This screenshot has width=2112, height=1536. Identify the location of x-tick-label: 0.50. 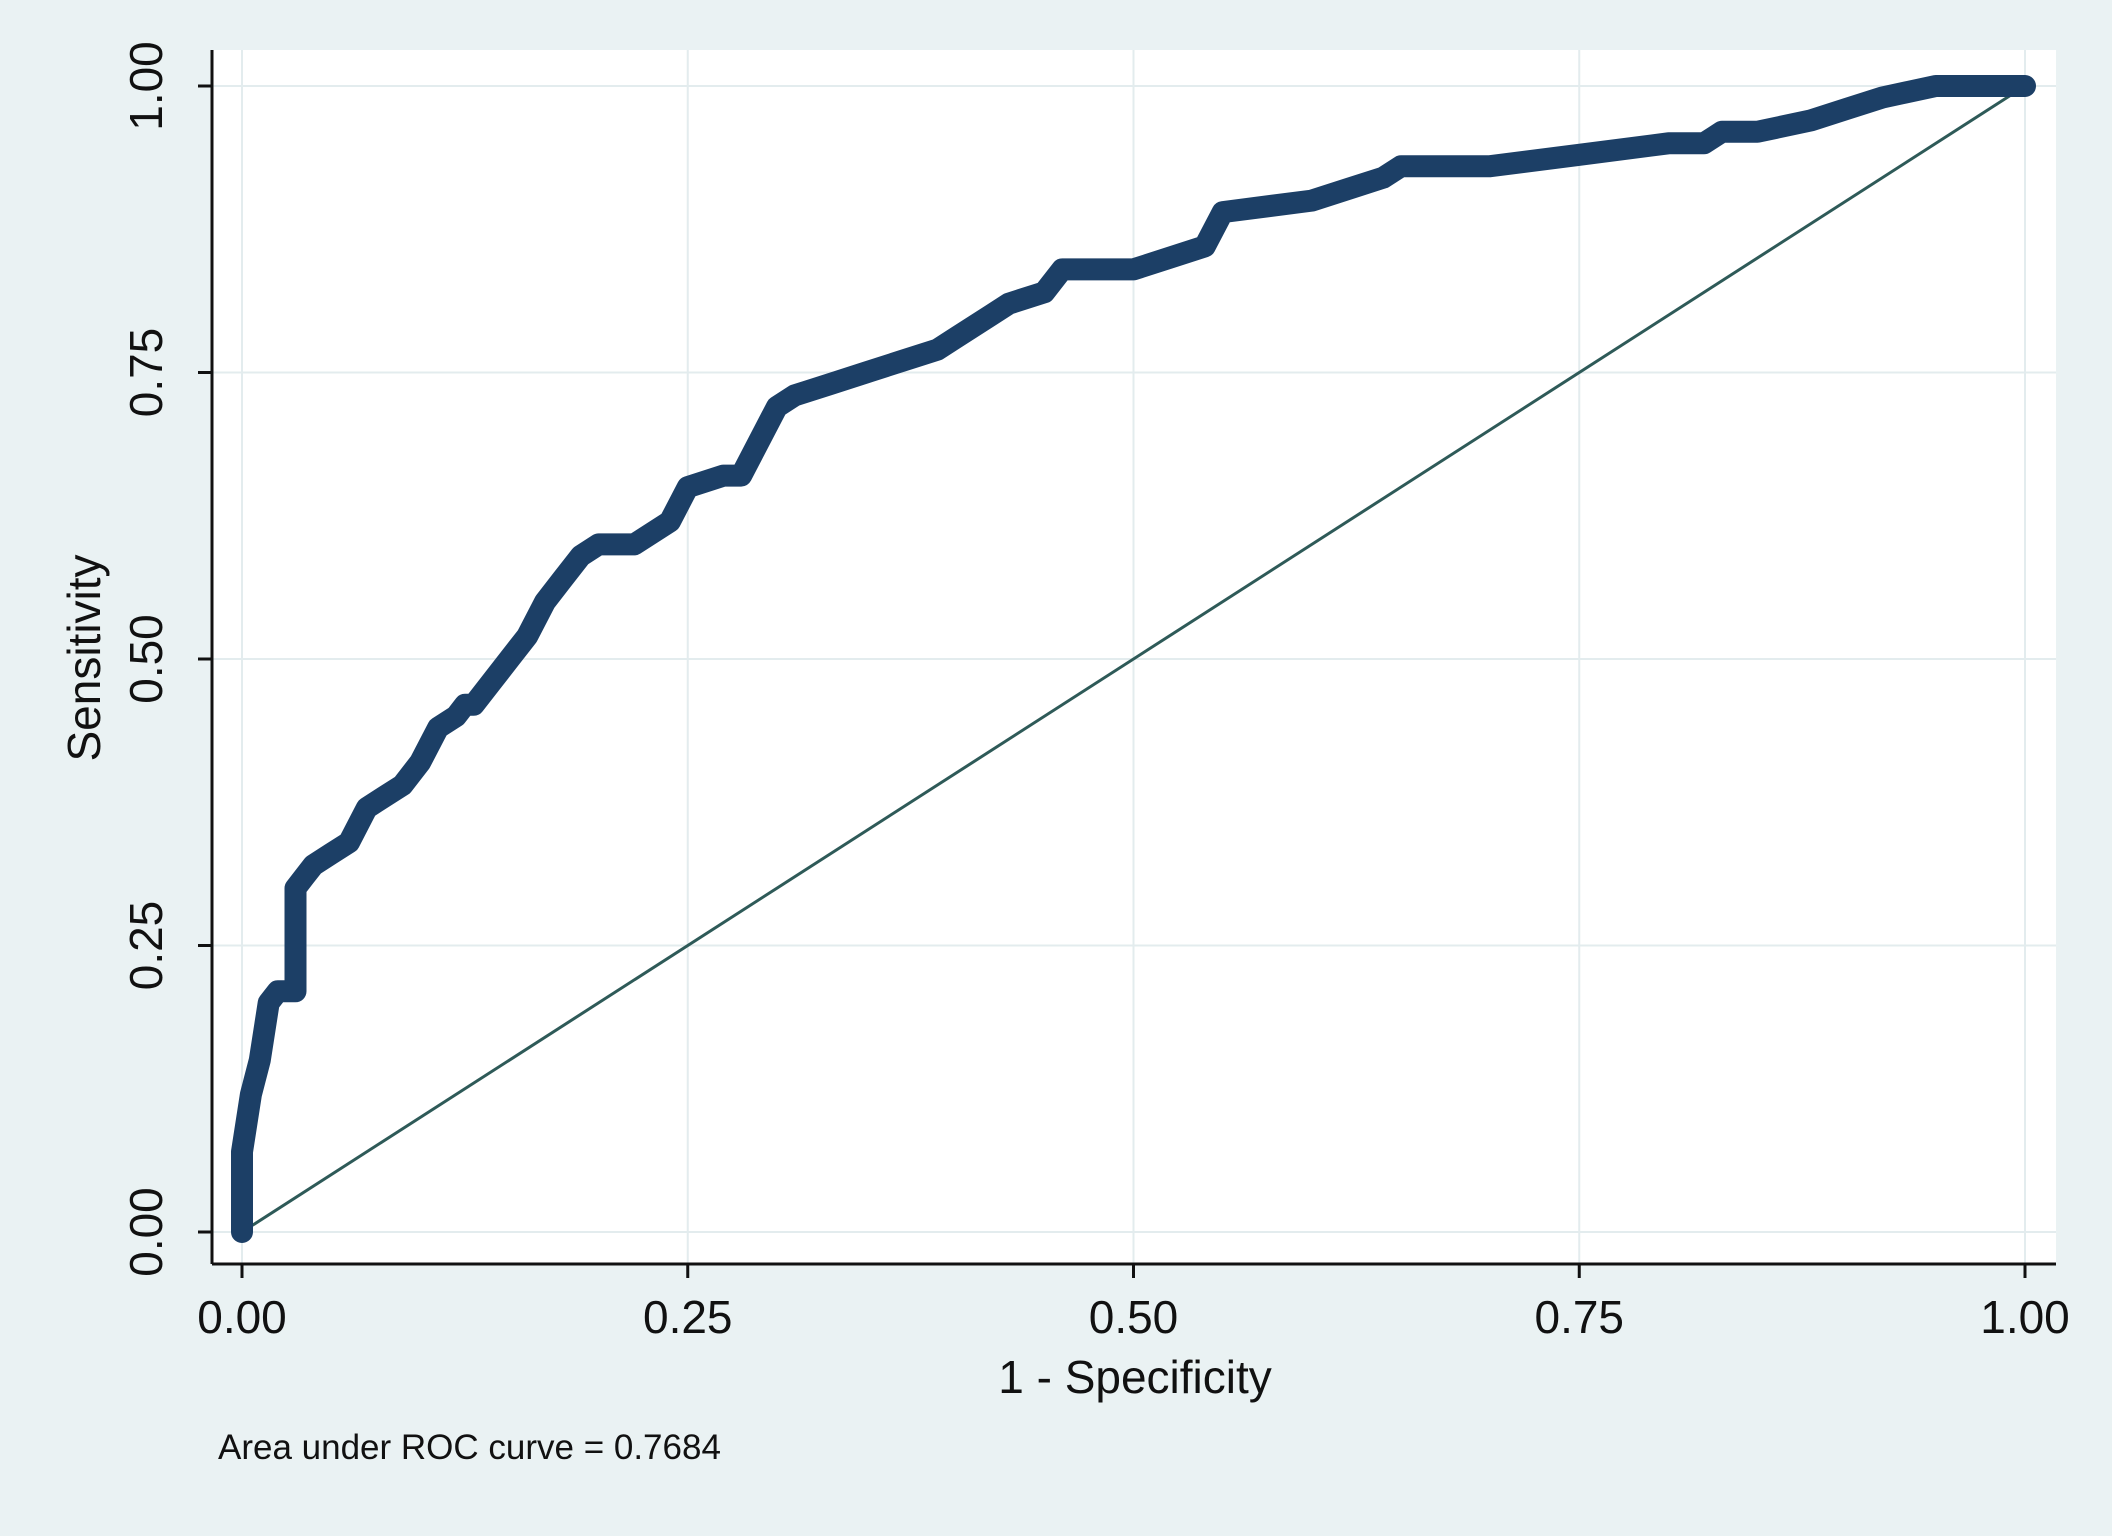
(1134, 1317).